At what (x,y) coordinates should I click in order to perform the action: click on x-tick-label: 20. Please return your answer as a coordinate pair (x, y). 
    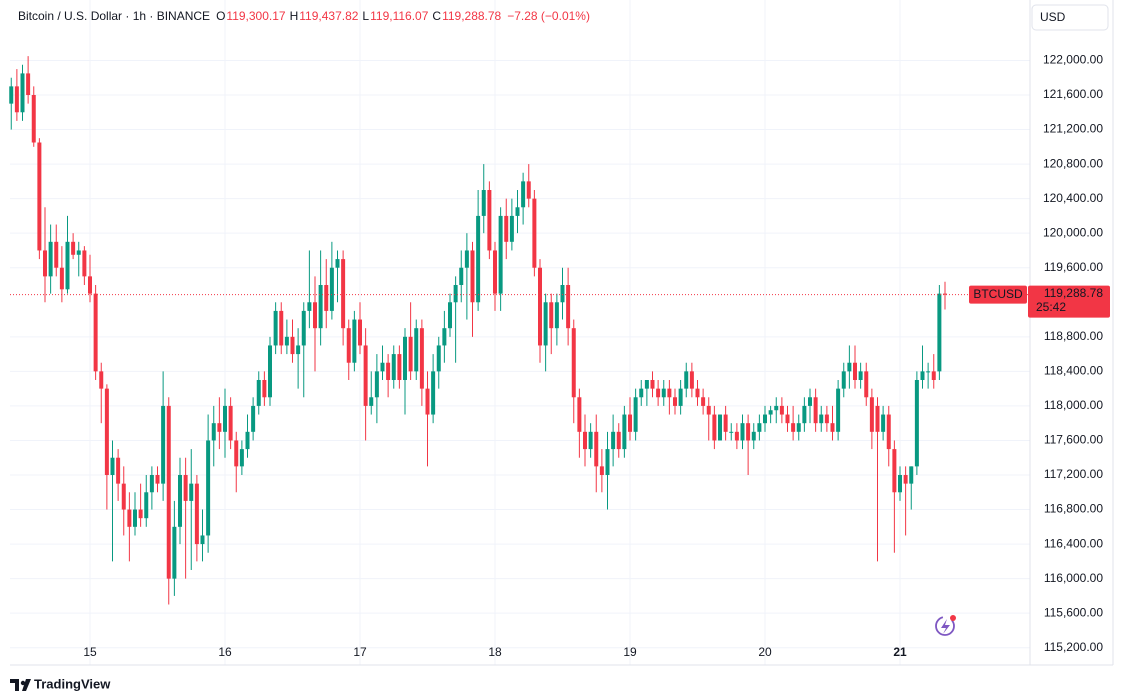
    Looking at the image, I should click on (765, 652).